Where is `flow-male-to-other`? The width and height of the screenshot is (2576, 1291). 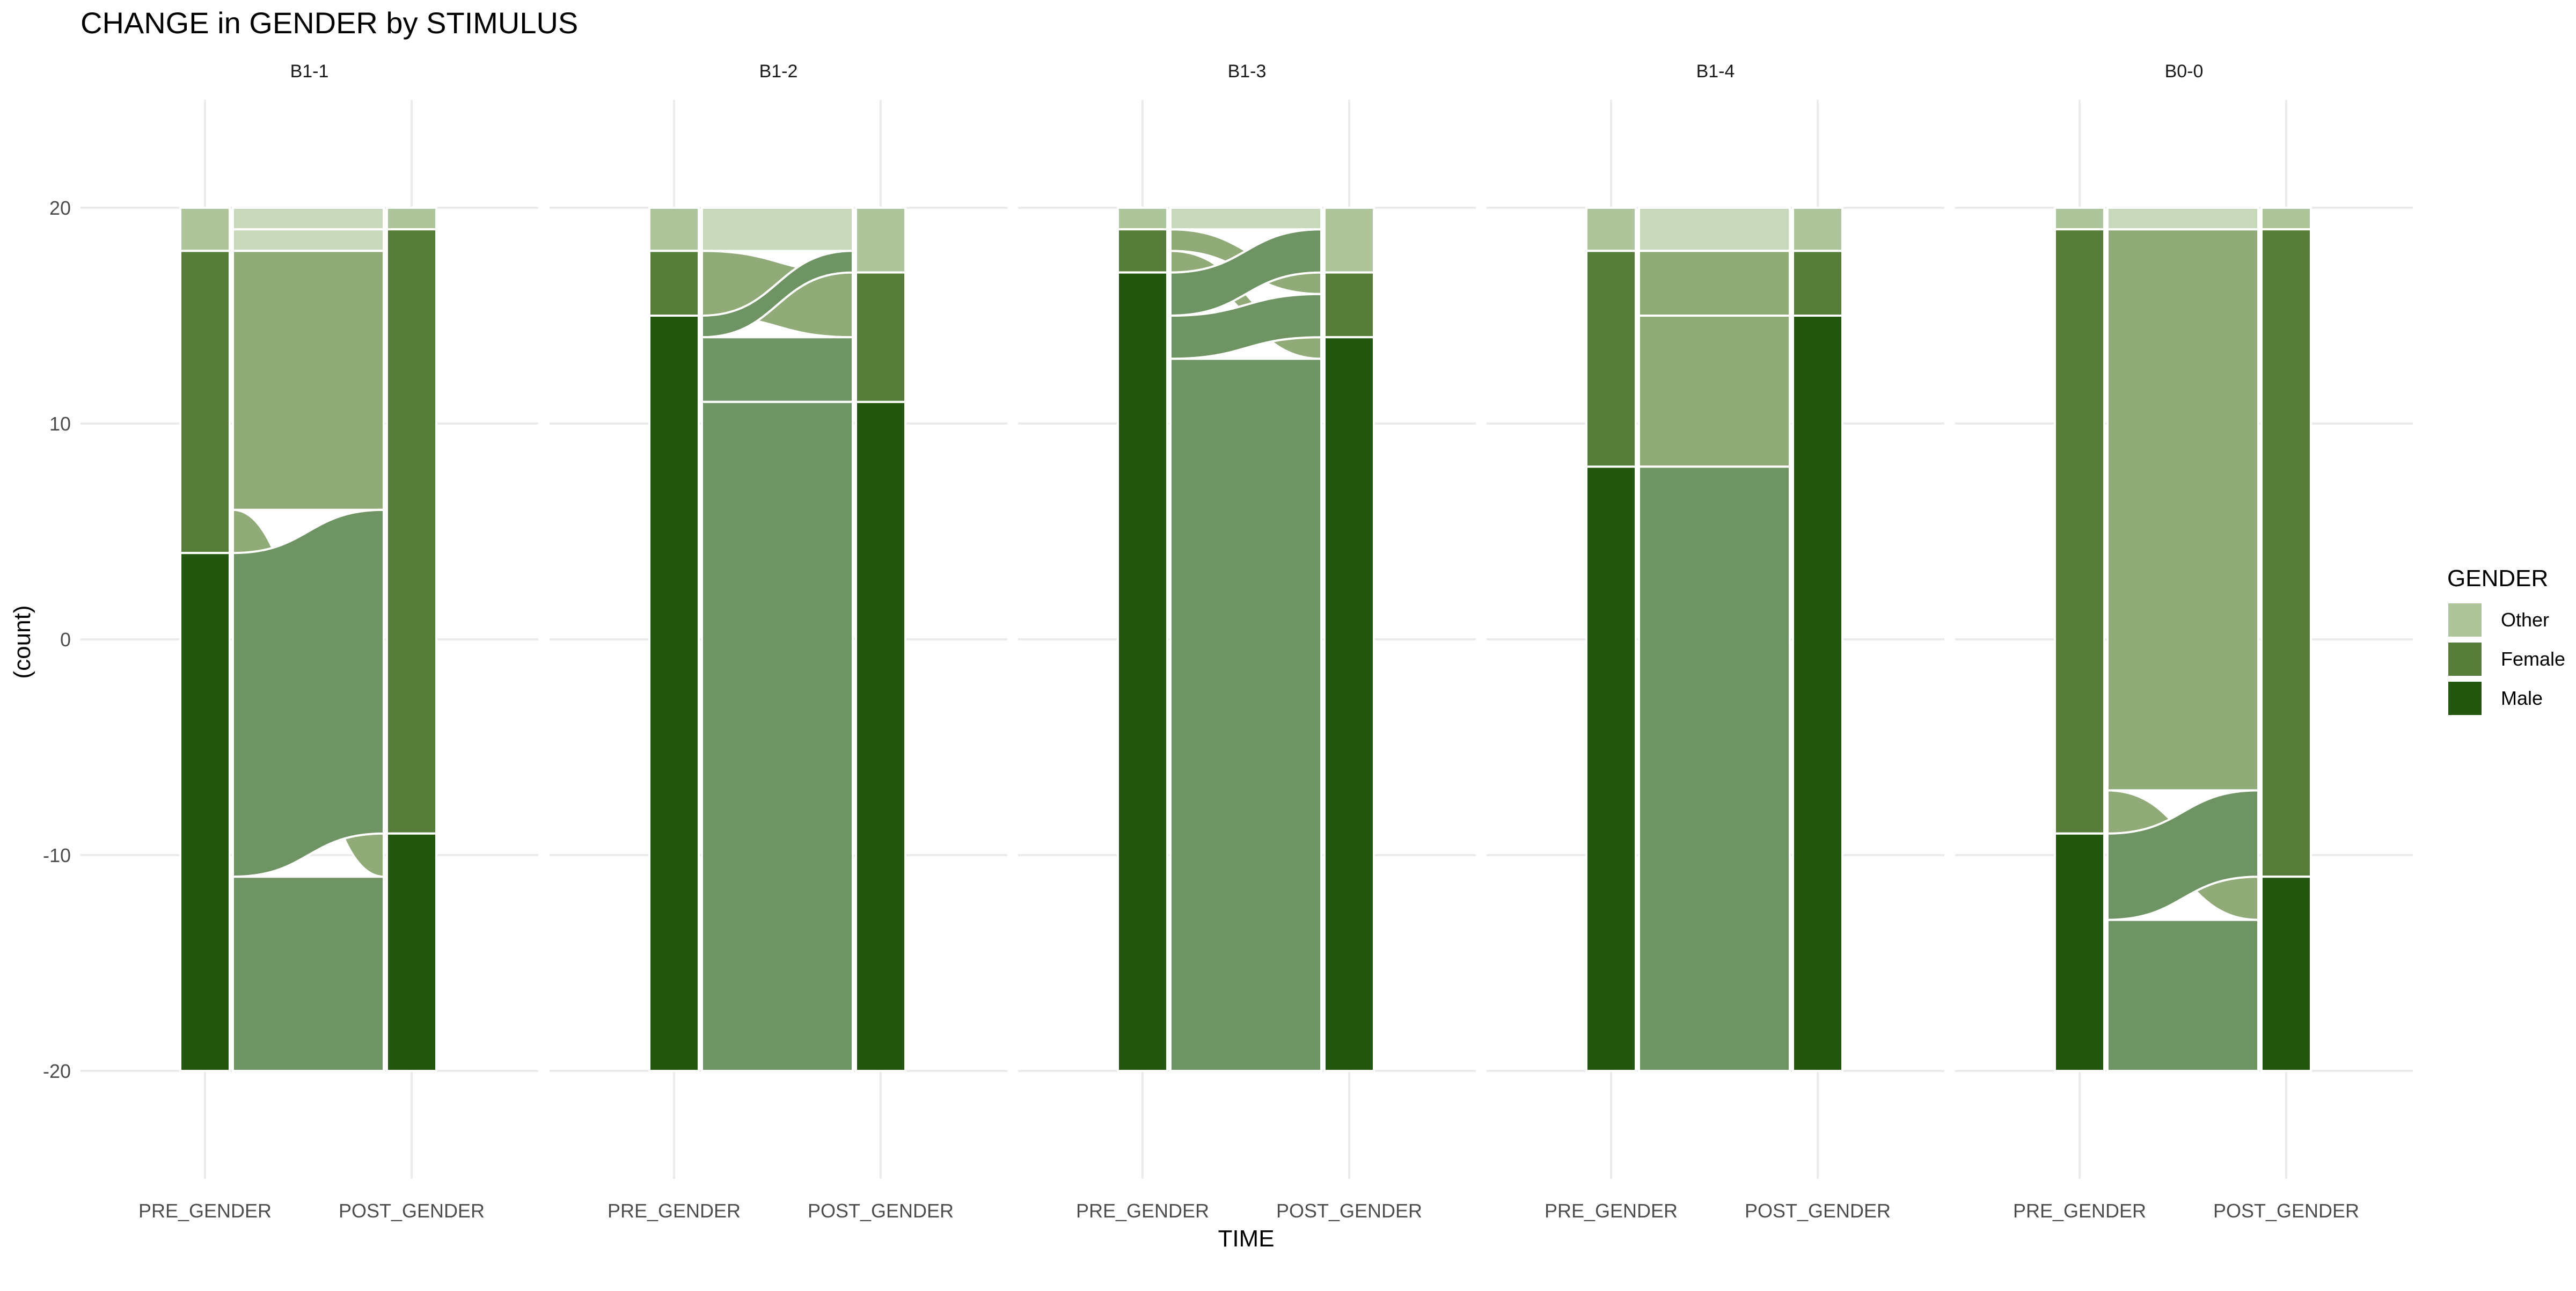
flow-male-to-other is located at coordinates (777, 294).